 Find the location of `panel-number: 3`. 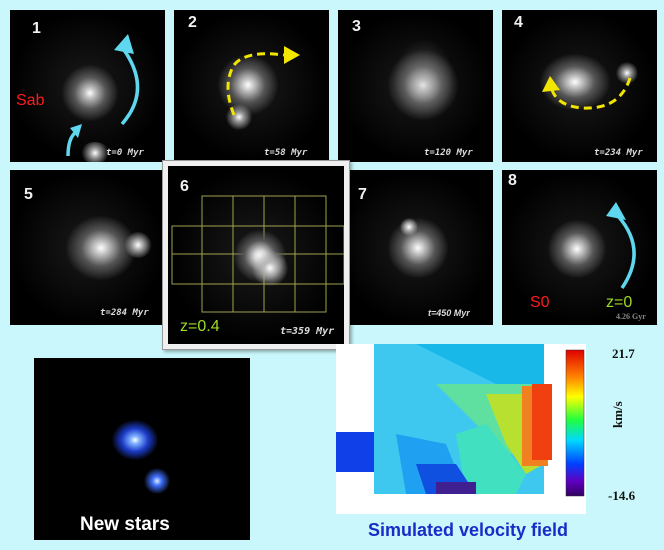

panel-number: 3 is located at coordinates (356, 26).